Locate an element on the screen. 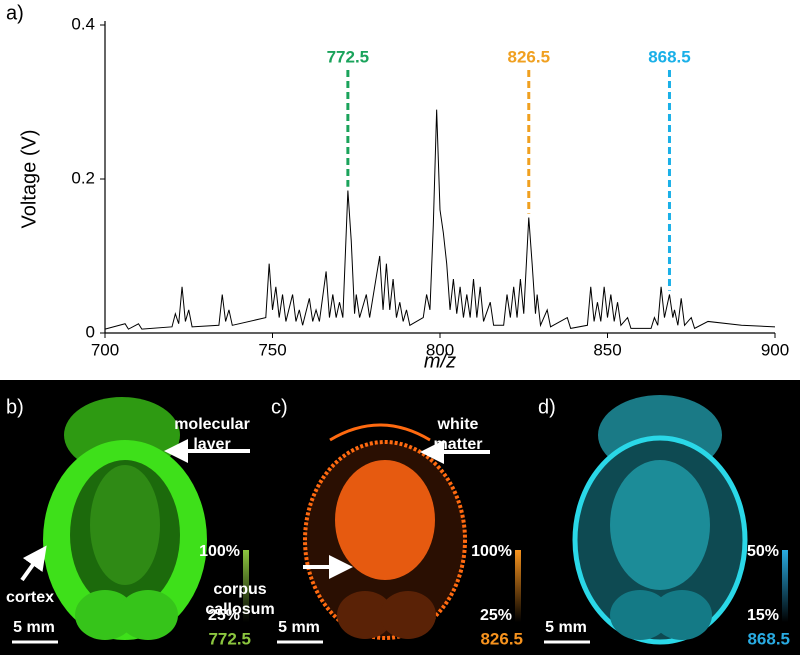 The width and height of the screenshot is (800, 655). y-tick-label: 0.2 is located at coordinates (83, 177).